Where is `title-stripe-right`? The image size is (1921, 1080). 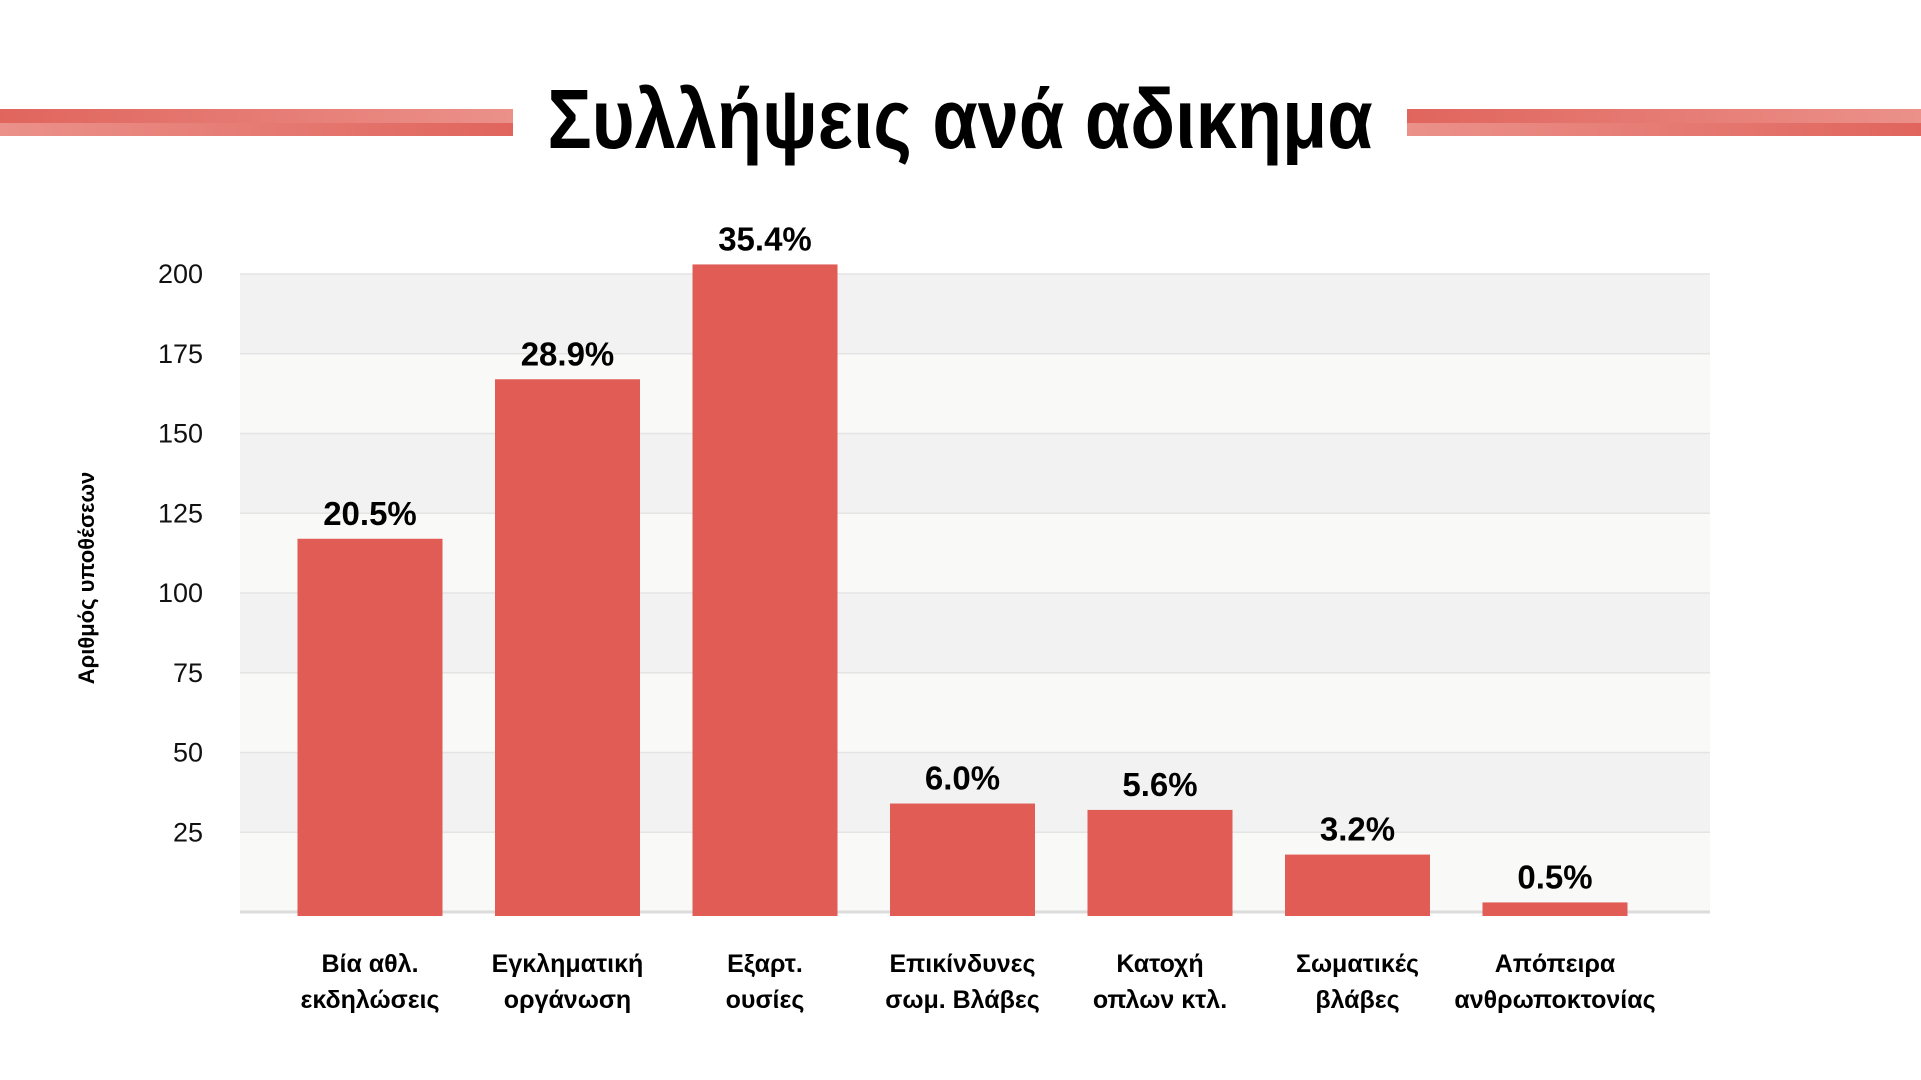 title-stripe-right is located at coordinates (1664, 122).